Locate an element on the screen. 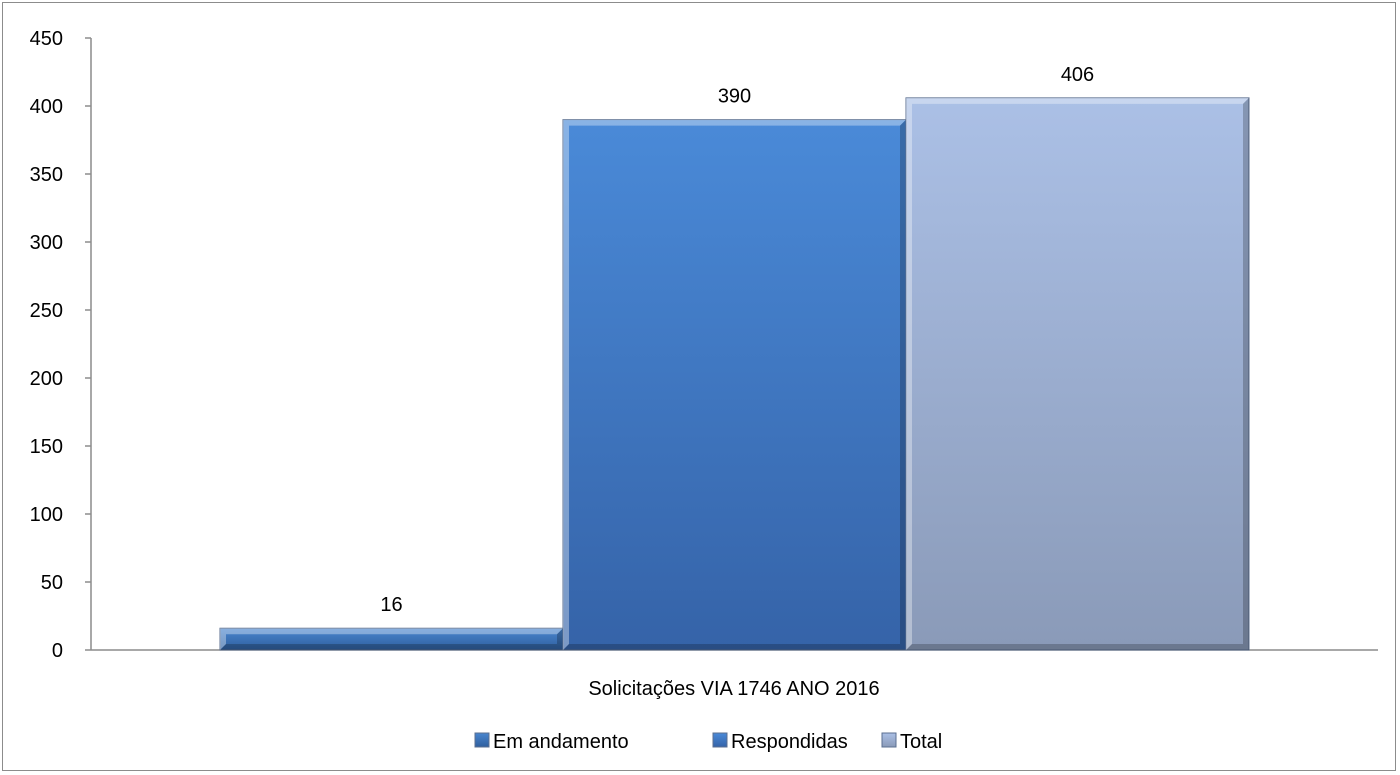 The width and height of the screenshot is (1400, 775). data-label: 406 is located at coordinates (1077, 75).